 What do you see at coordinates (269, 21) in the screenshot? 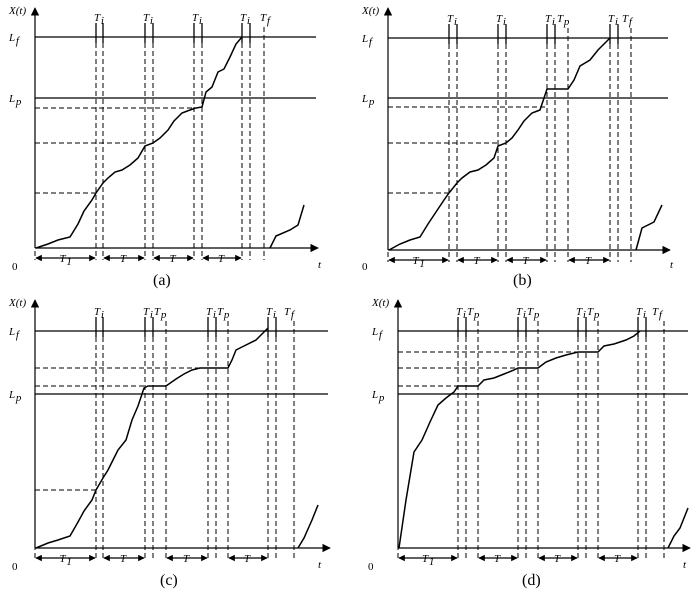
I see `tf-label-subscript: f` at bounding box center [269, 21].